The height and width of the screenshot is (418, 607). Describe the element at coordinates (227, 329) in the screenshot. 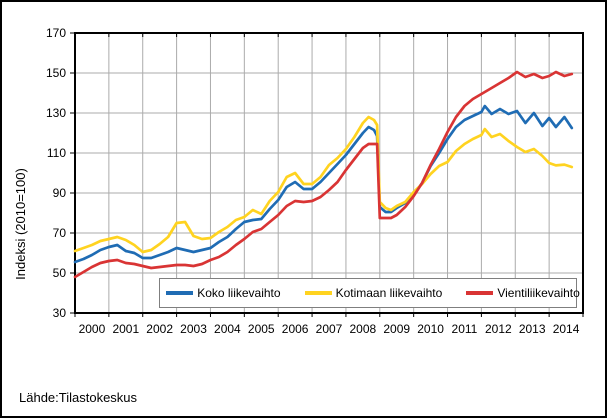

I see `x-tick-label: 2004` at that location.